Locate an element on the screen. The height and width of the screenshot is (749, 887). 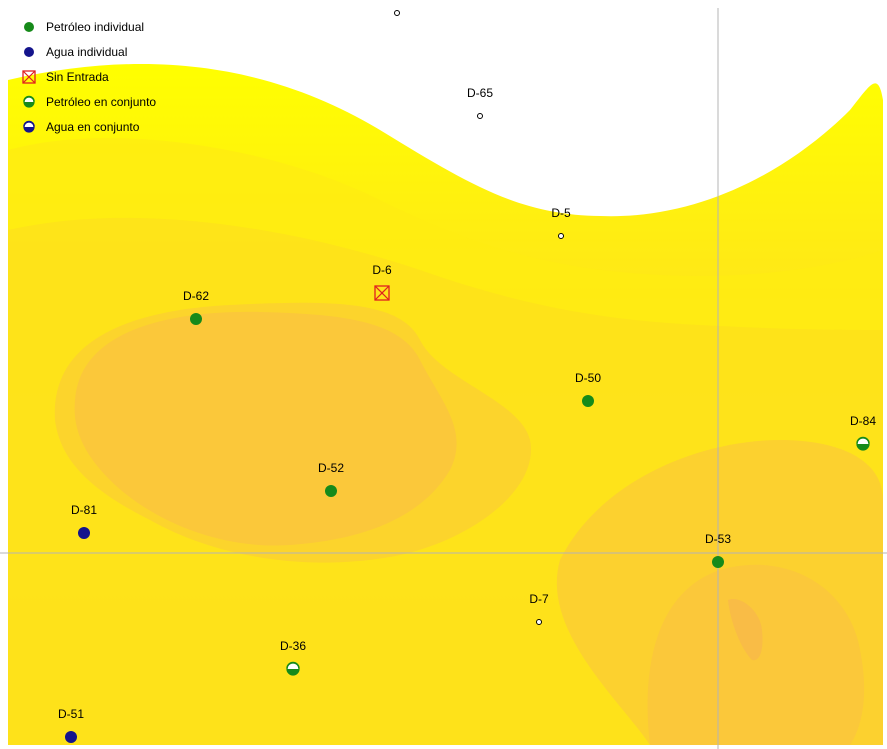
legend-item-water-individual: Agua individual is located at coordinates (88, 51).